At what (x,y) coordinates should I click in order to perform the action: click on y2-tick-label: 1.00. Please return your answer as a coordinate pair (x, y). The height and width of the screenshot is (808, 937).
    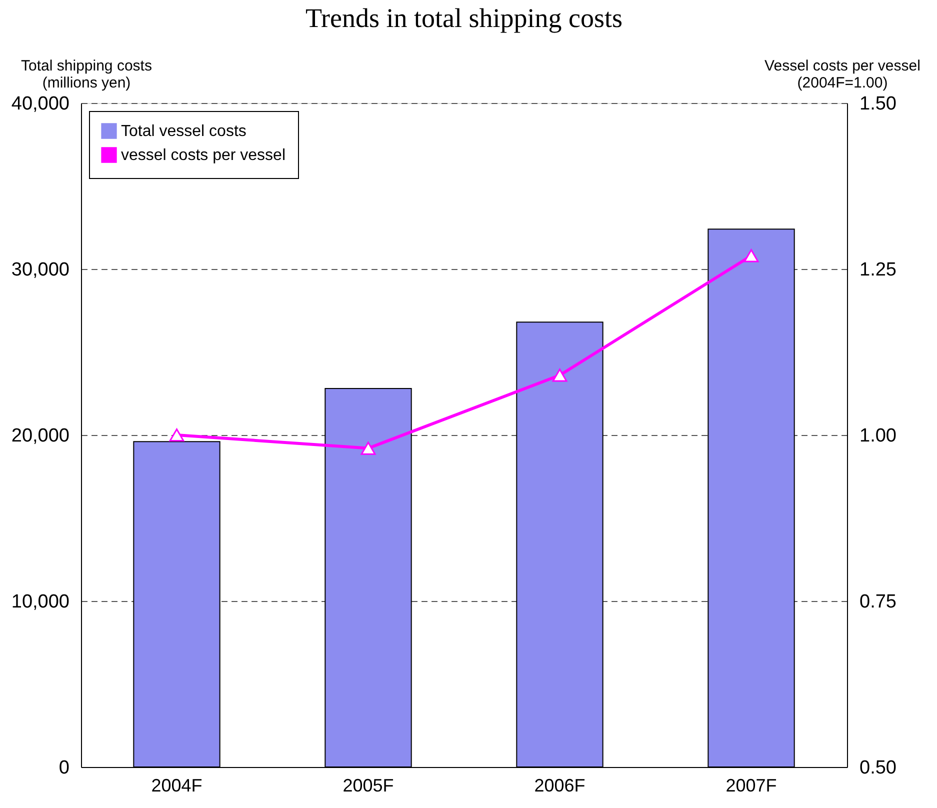
    Looking at the image, I should click on (878, 436).